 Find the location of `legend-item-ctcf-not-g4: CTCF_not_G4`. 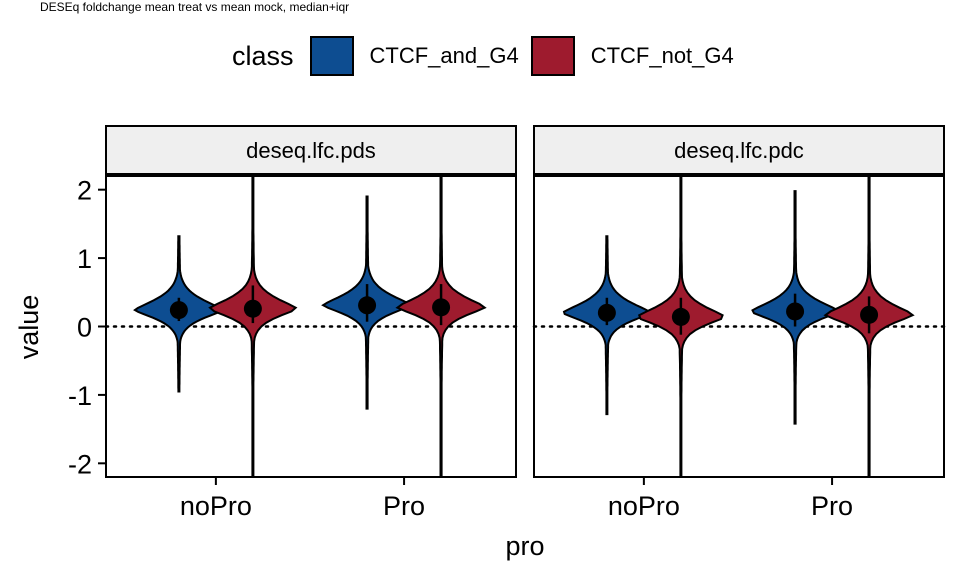

legend-item-ctcf-not-g4: CTCF_not_G4 is located at coordinates (632, 56).